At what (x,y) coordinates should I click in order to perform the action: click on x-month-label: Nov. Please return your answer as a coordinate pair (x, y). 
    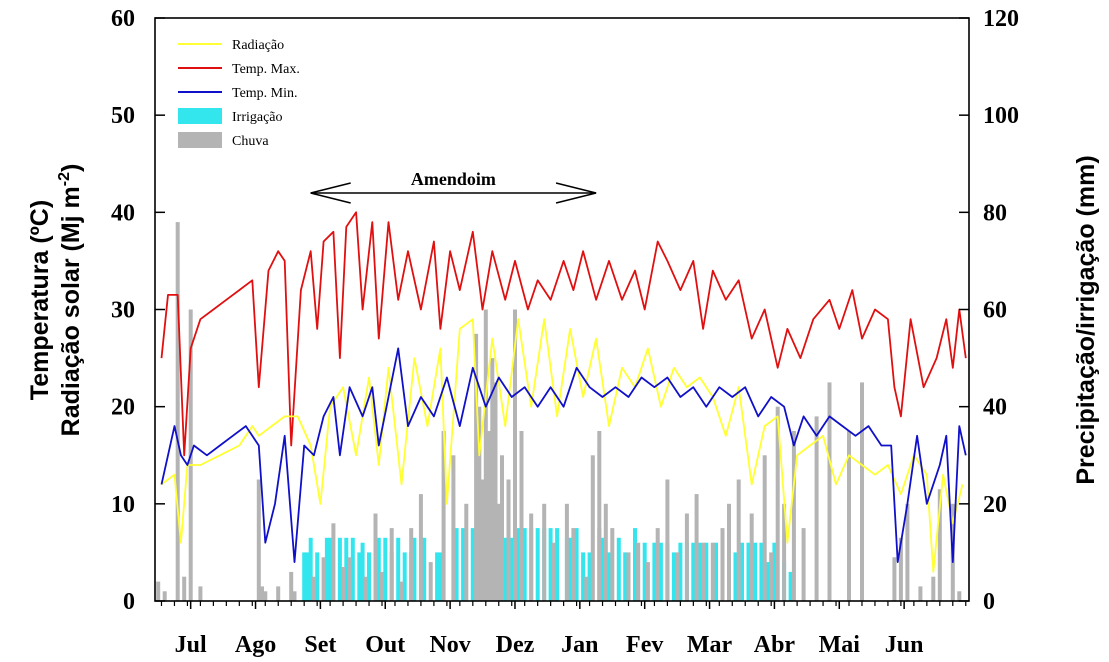
    Looking at the image, I should click on (449, 645).